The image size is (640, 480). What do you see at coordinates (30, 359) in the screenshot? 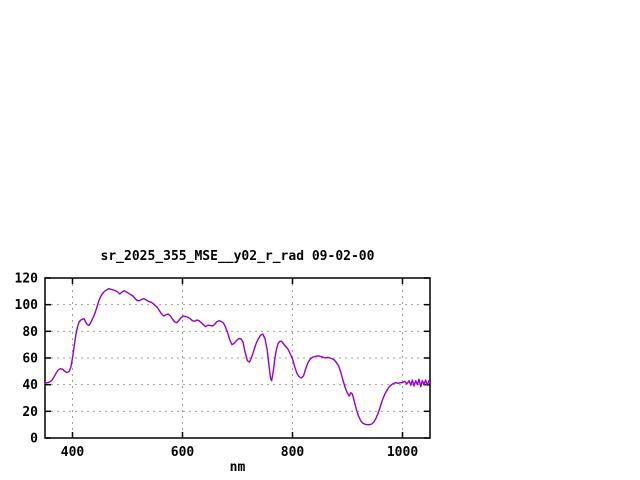
I see `y-tick-label: 60` at bounding box center [30, 359].